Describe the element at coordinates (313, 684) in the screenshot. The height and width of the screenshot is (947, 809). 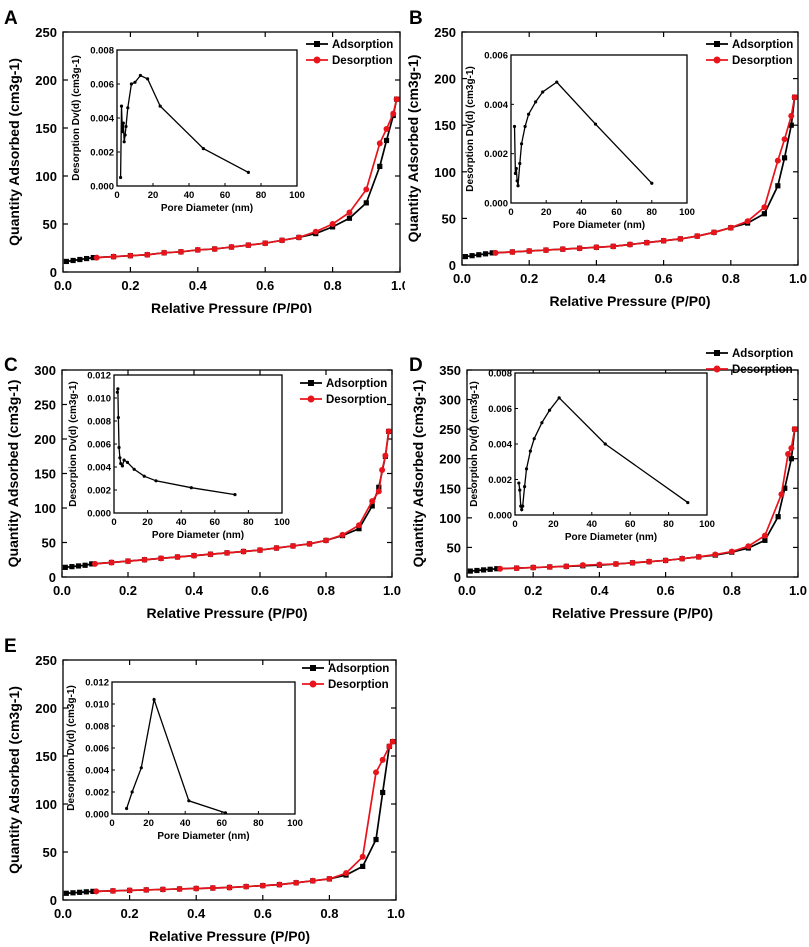
I see `legend-marker-desorption` at that location.